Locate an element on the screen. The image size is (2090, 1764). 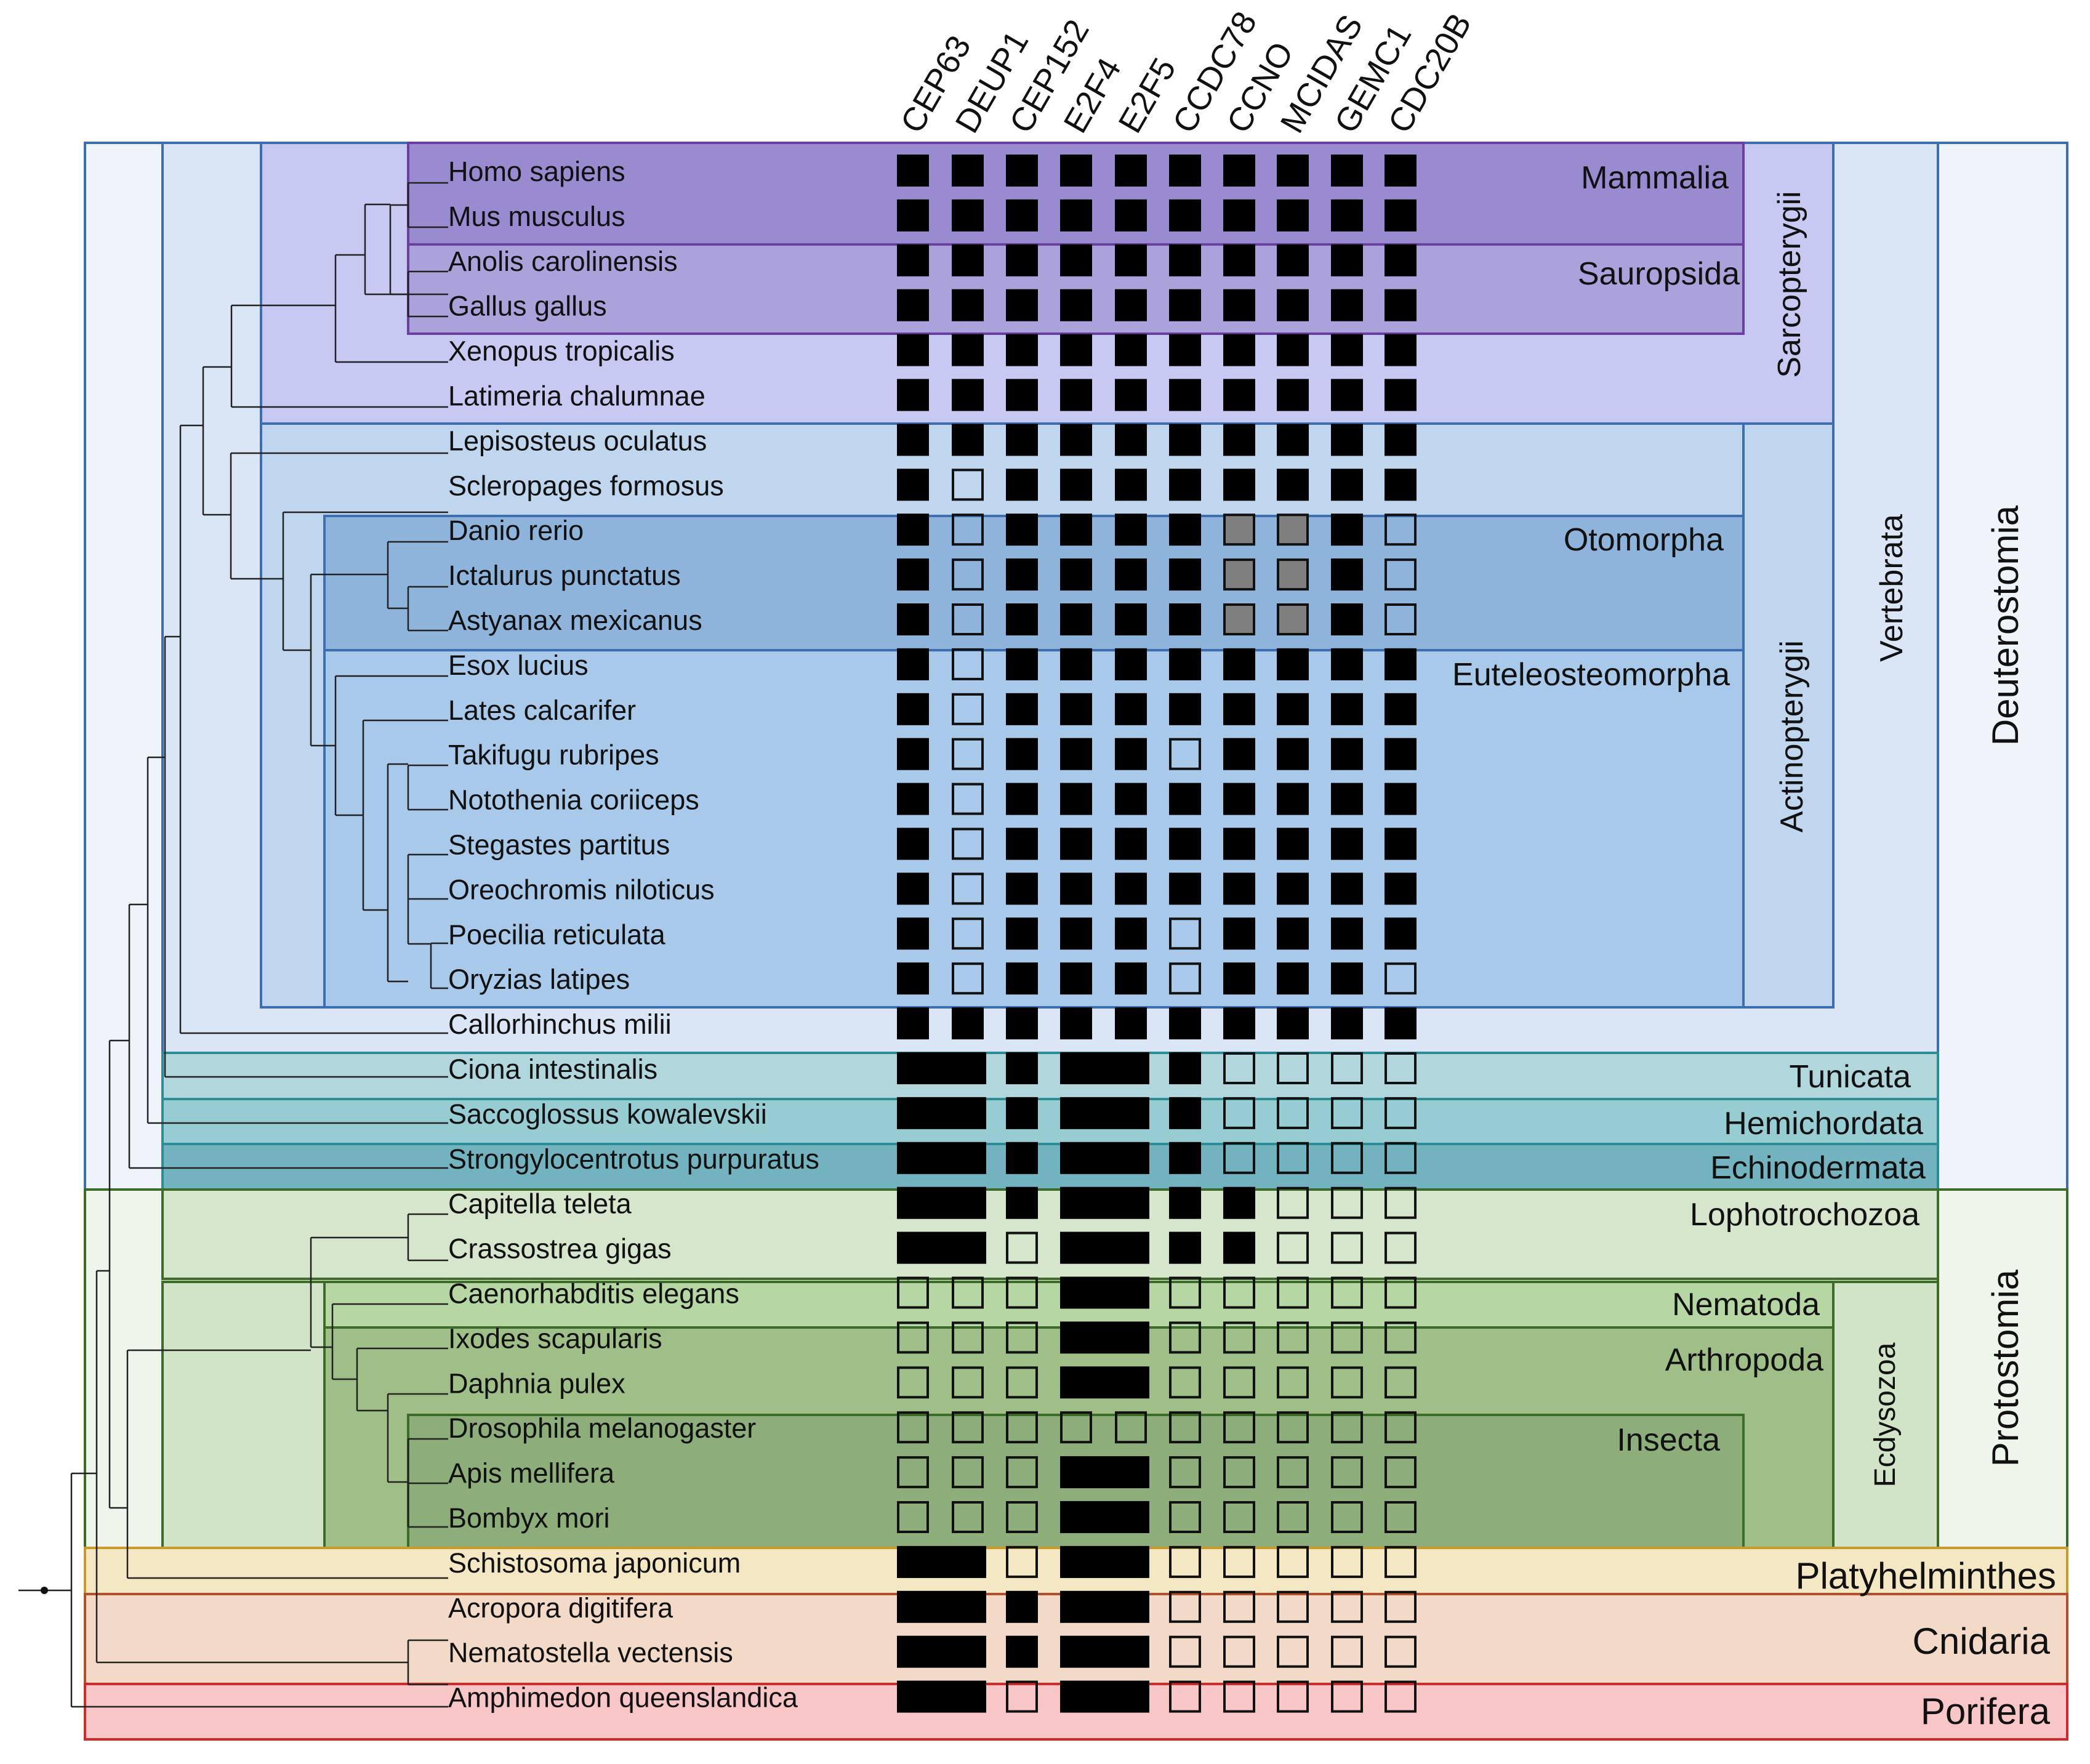
lophotrochozoa-box is located at coordinates (1050, 1234).